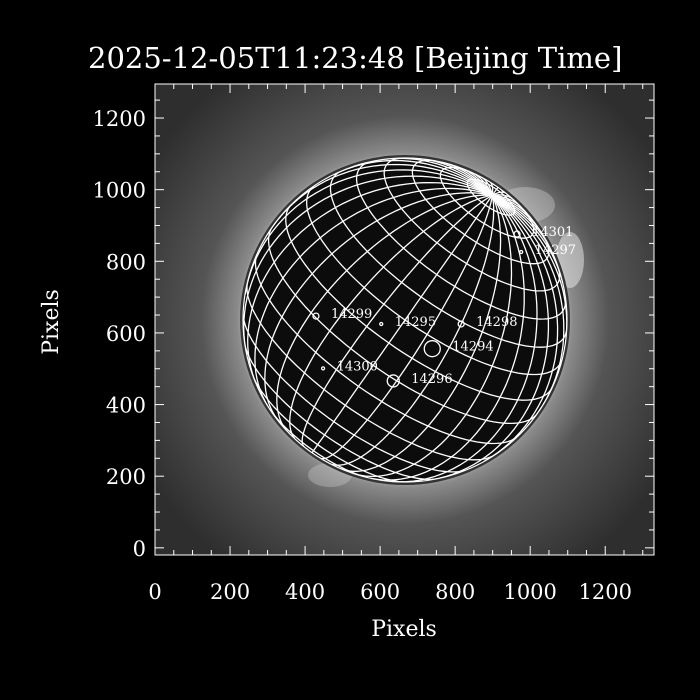 The image size is (700, 700). What do you see at coordinates (529, 592) in the screenshot?
I see `x-tick-label: 1000` at bounding box center [529, 592].